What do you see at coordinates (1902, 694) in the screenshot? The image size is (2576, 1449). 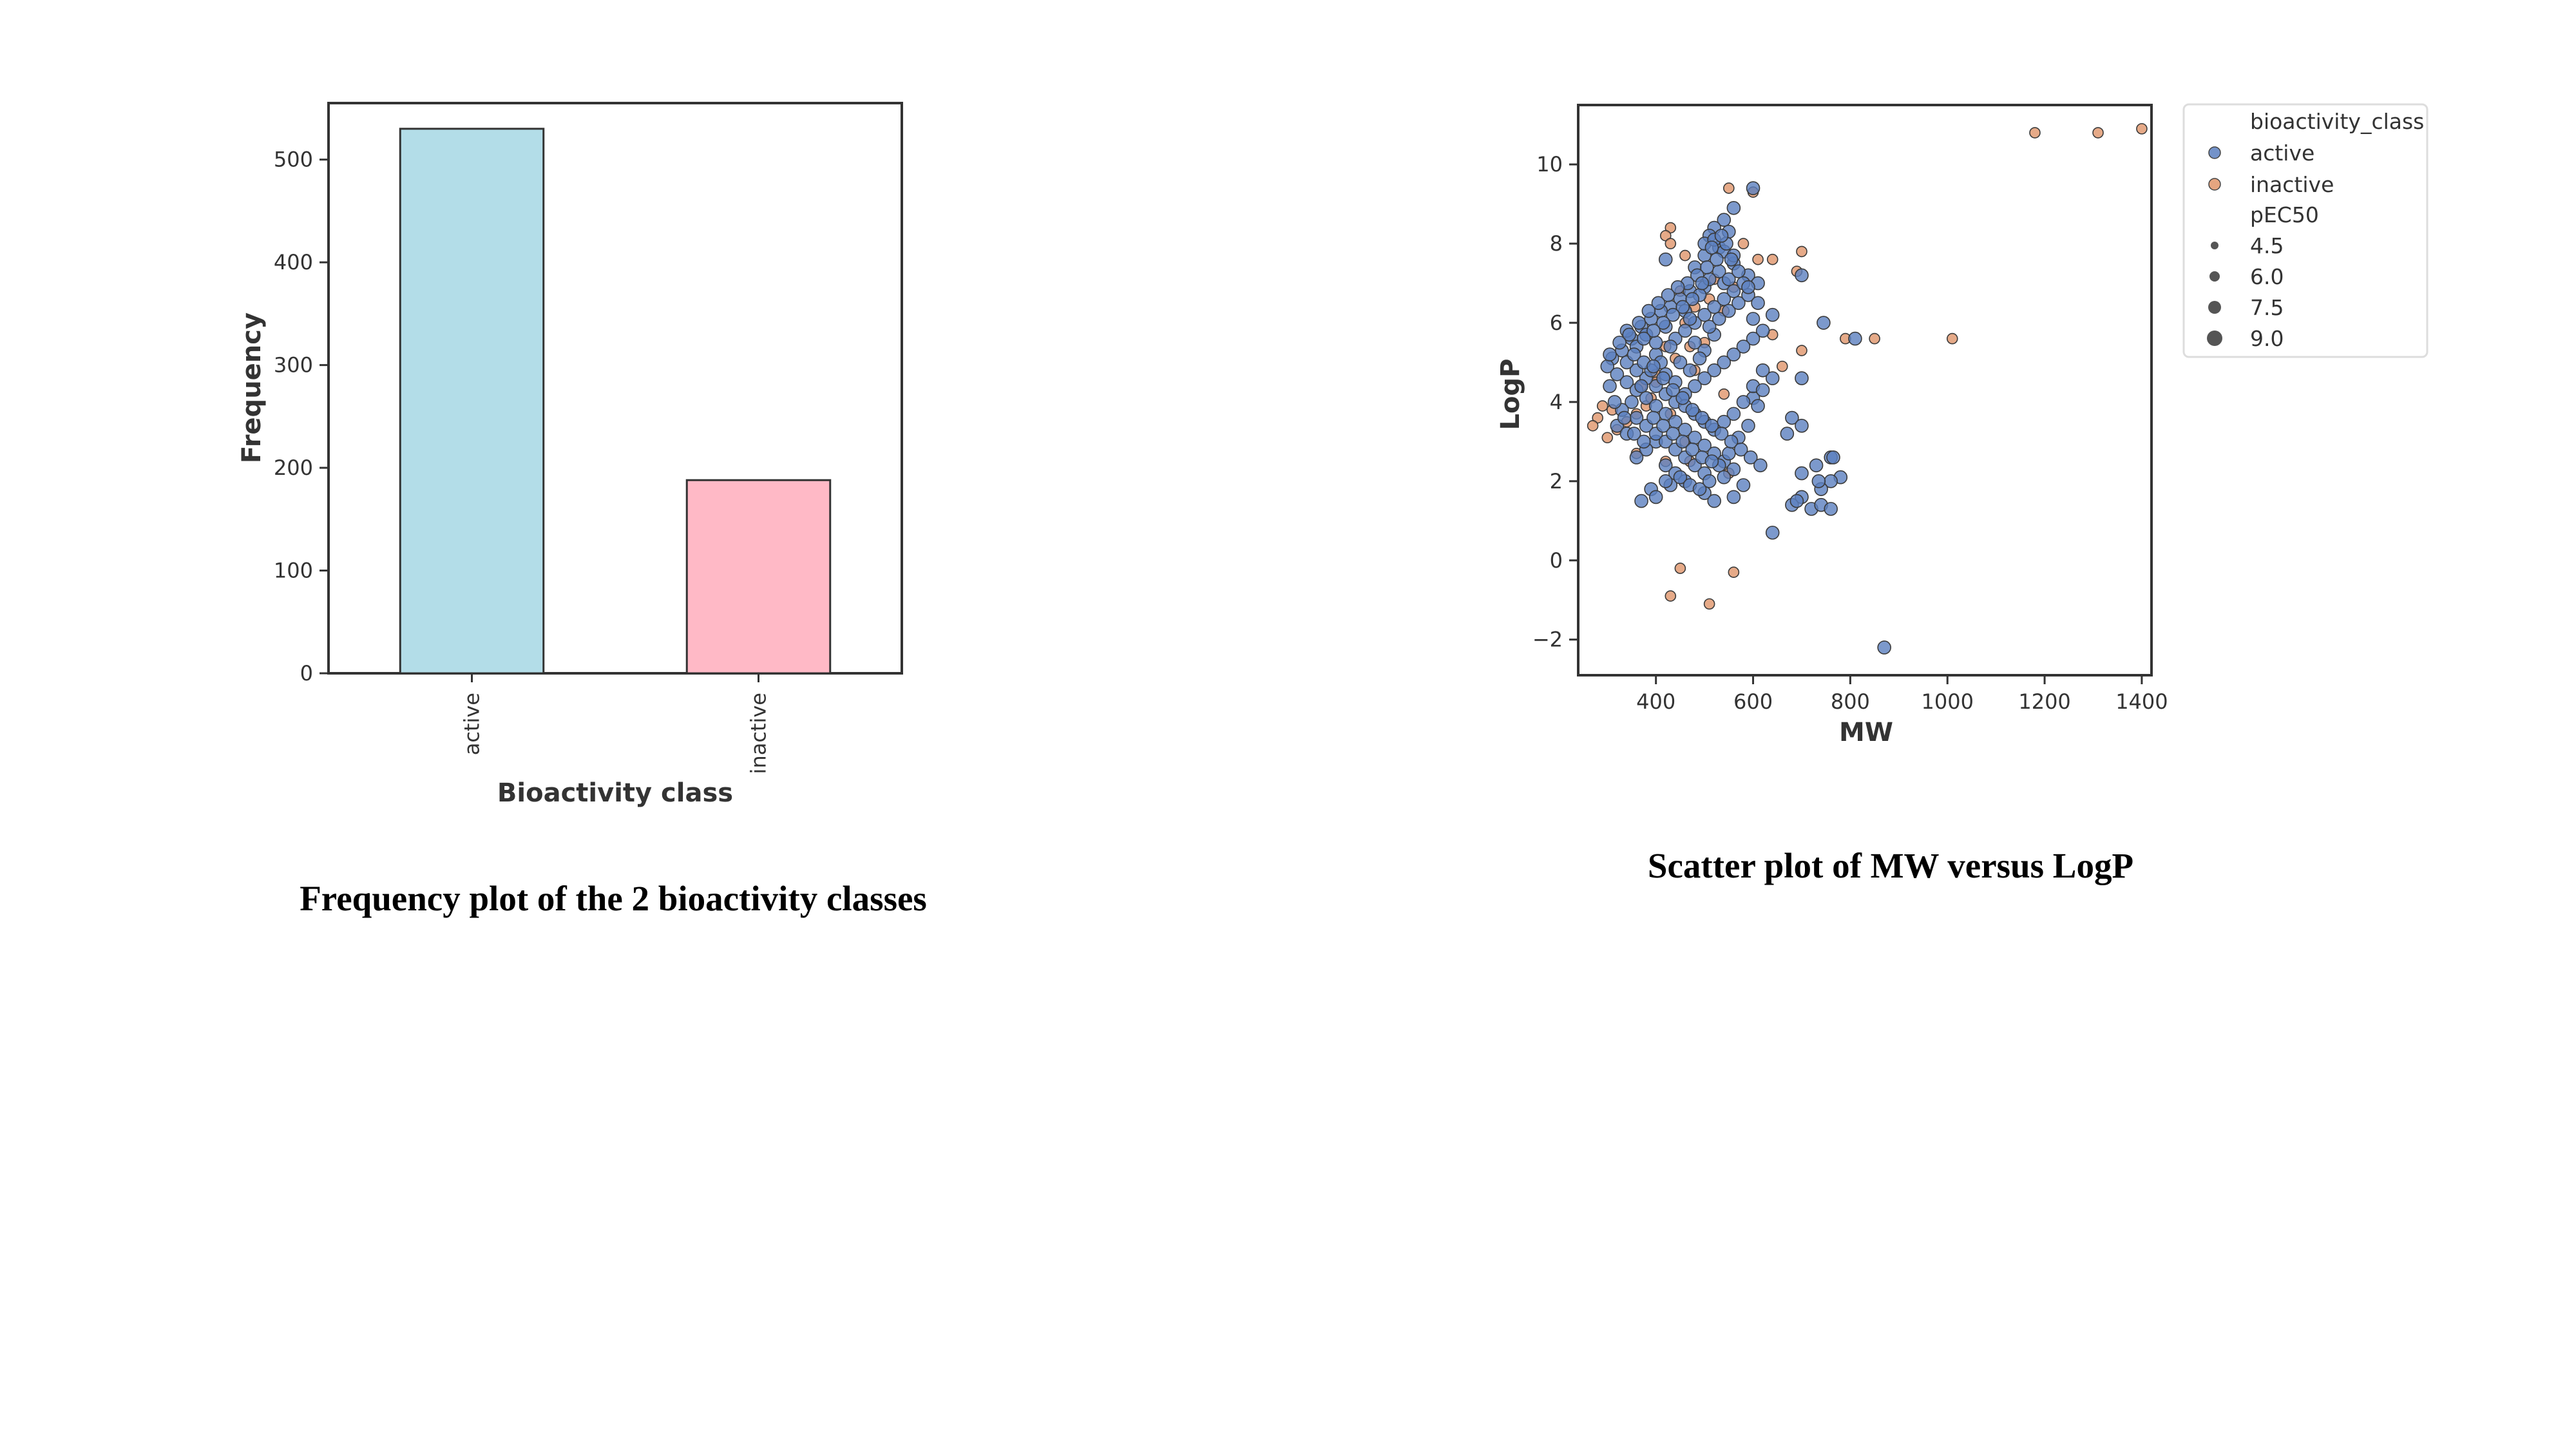 I see `scatter-x-ticks: 400 600 800 1000 1200 1400` at bounding box center [1902, 694].